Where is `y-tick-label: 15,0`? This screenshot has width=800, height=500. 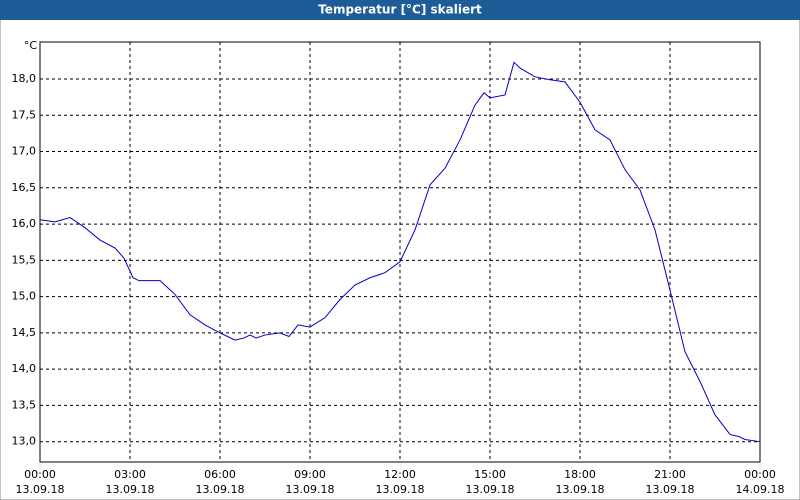
y-tick-label: 15,0 is located at coordinates (24, 296).